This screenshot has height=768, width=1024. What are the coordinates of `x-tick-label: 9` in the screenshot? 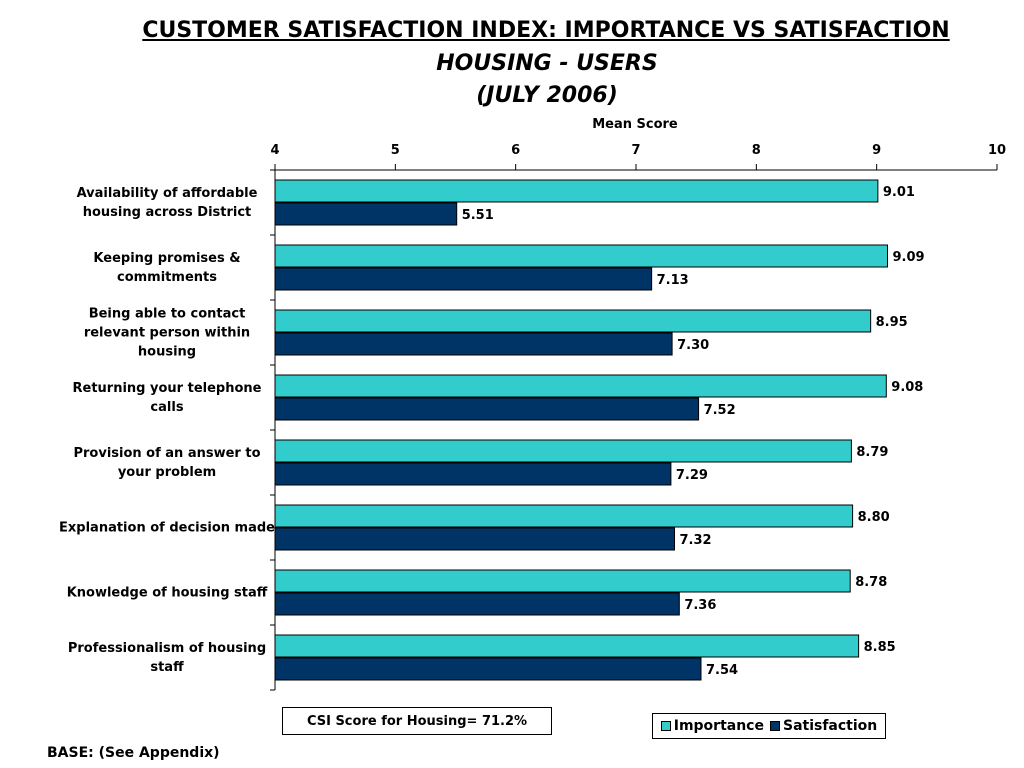 It's located at (876, 150).